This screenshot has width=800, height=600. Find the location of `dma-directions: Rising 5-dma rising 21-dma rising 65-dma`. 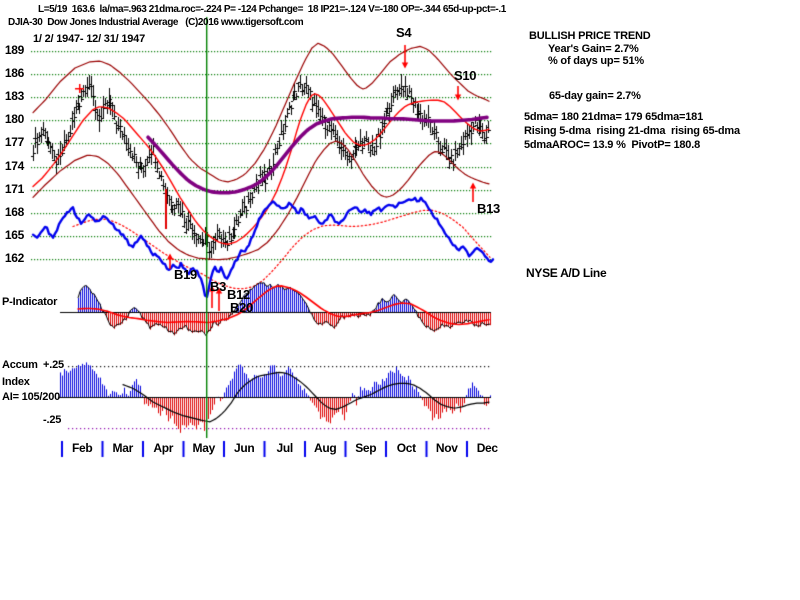

dma-directions: Rising 5-dma rising 21-dma rising 65-dma is located at coordinates (632, 131).